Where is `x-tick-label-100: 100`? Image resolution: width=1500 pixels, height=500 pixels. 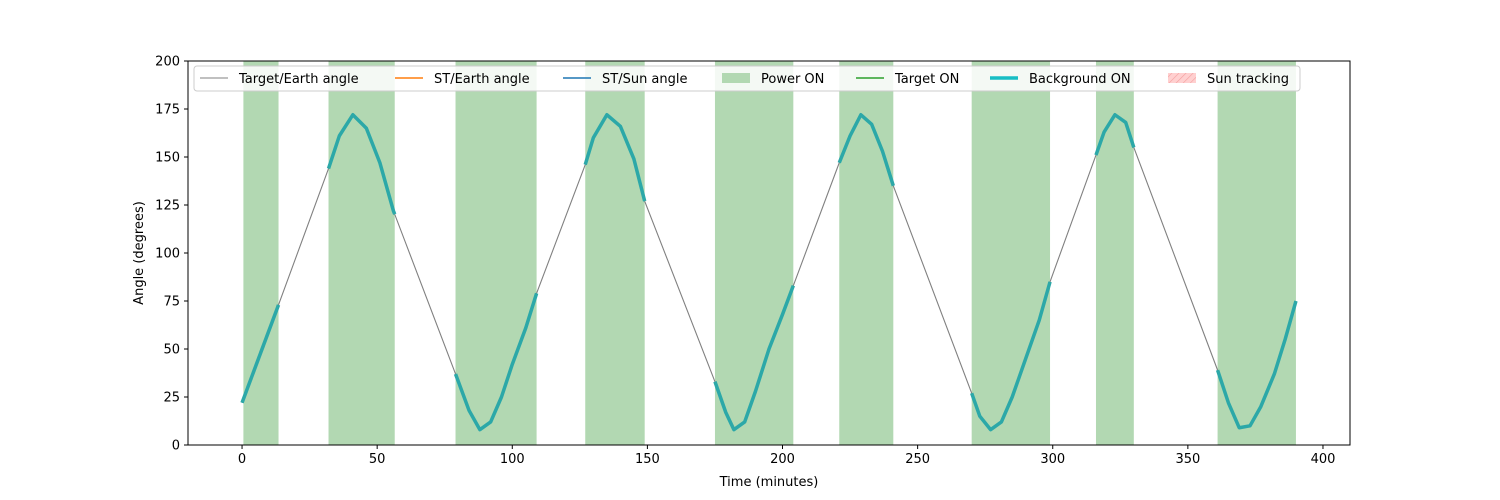 x-tick-label-100: 100 is located at coordinates (512, 459).